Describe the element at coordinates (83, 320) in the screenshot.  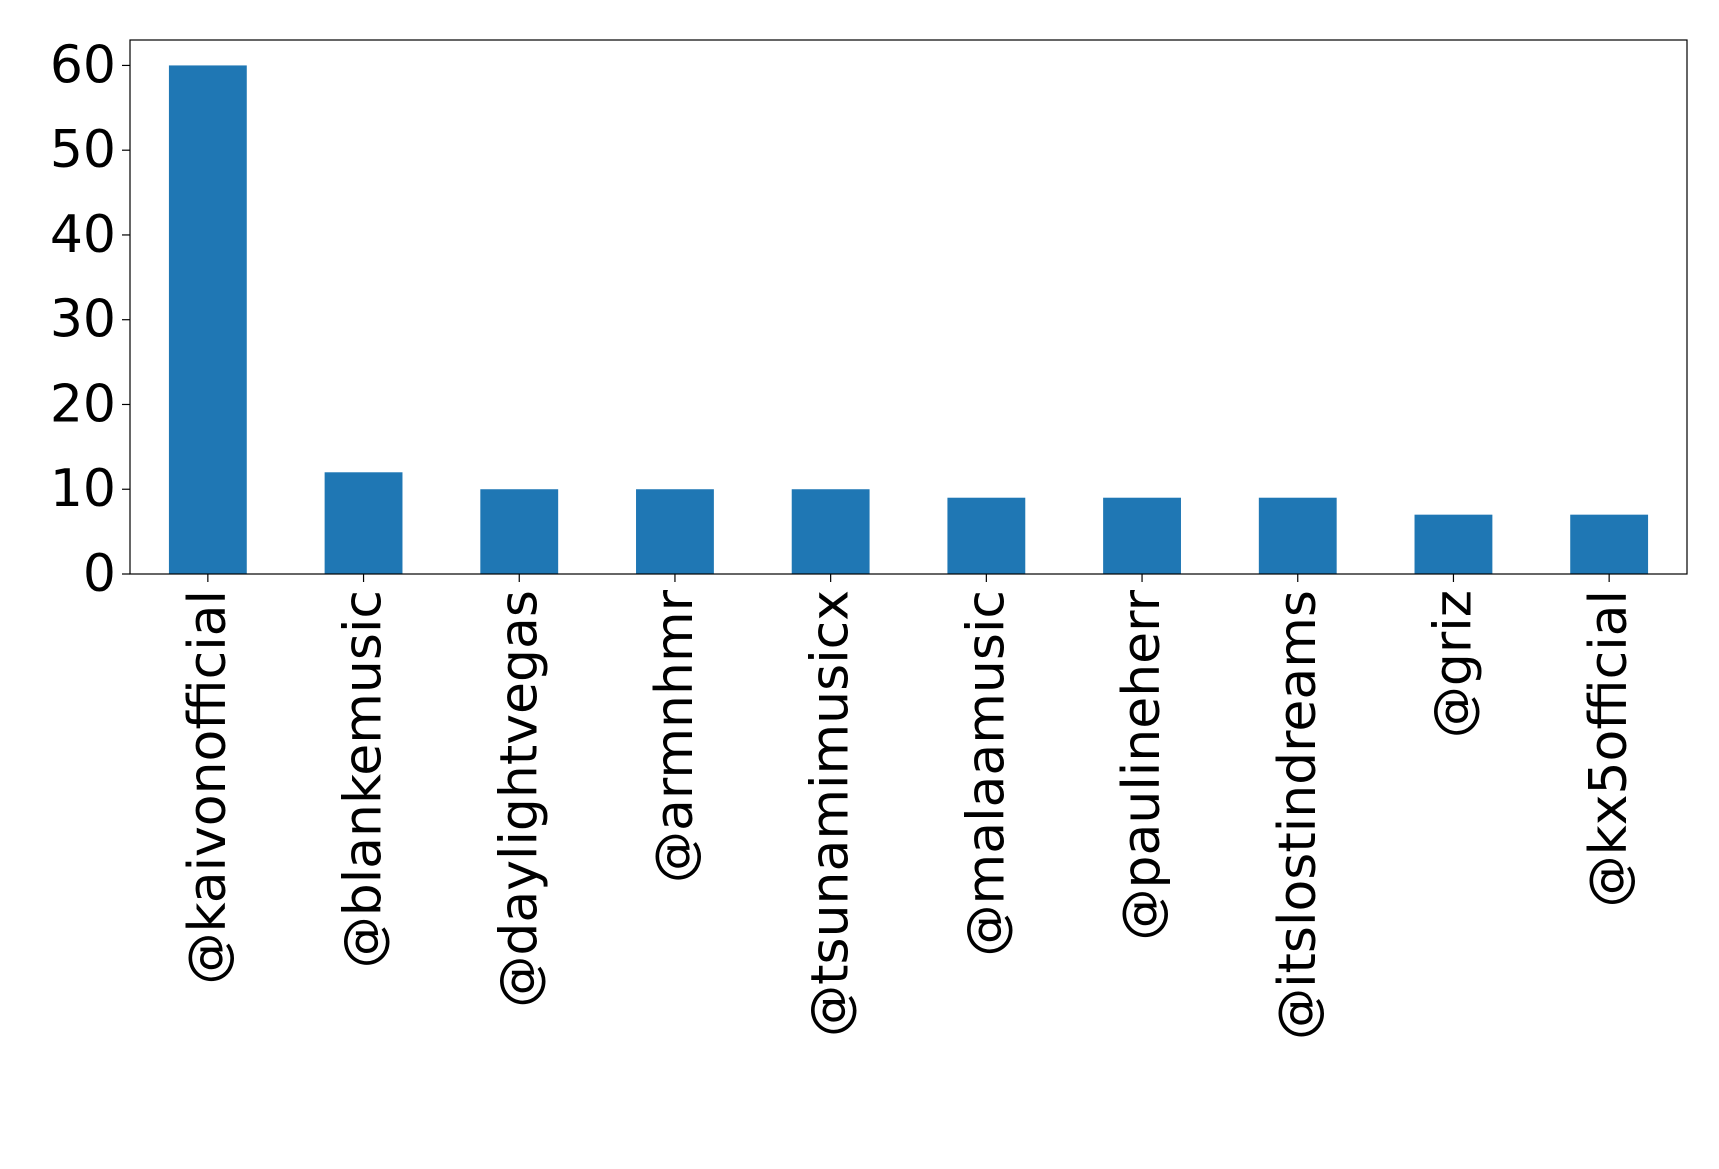
I see `y-tick-label: 30` at that location.